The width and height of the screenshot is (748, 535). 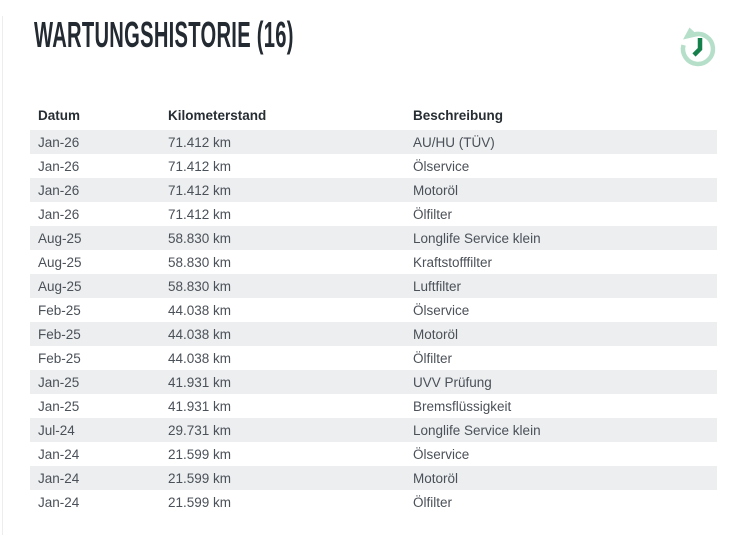 I want to click on table-row: Jan-24 21.599 km Ölfilter, so click(x=373, y=502).